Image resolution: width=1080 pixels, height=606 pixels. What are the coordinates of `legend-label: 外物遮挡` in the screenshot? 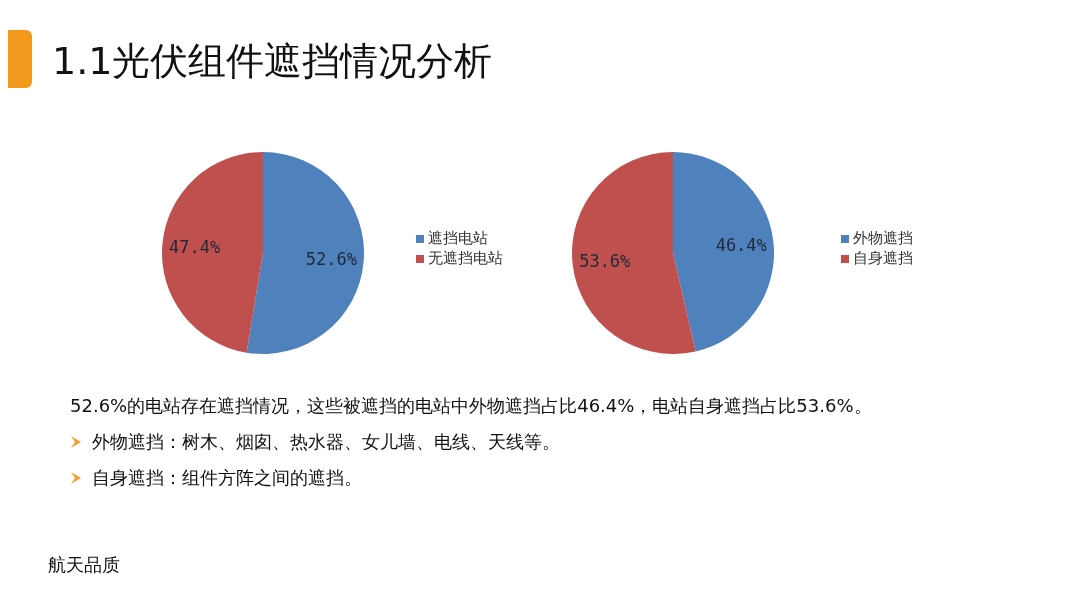 It's located at (883, 238).